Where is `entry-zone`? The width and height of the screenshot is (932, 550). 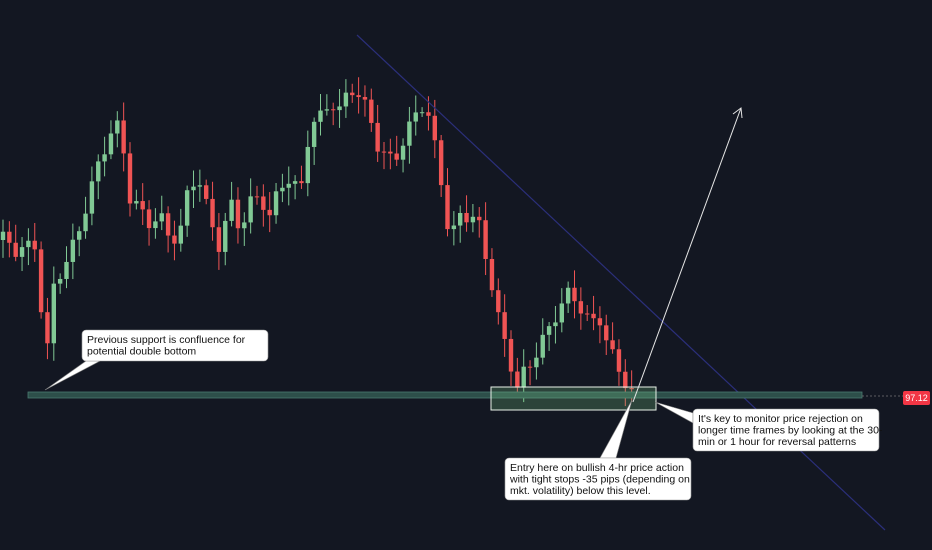
entry-zone is located at coordinates (573, 398).